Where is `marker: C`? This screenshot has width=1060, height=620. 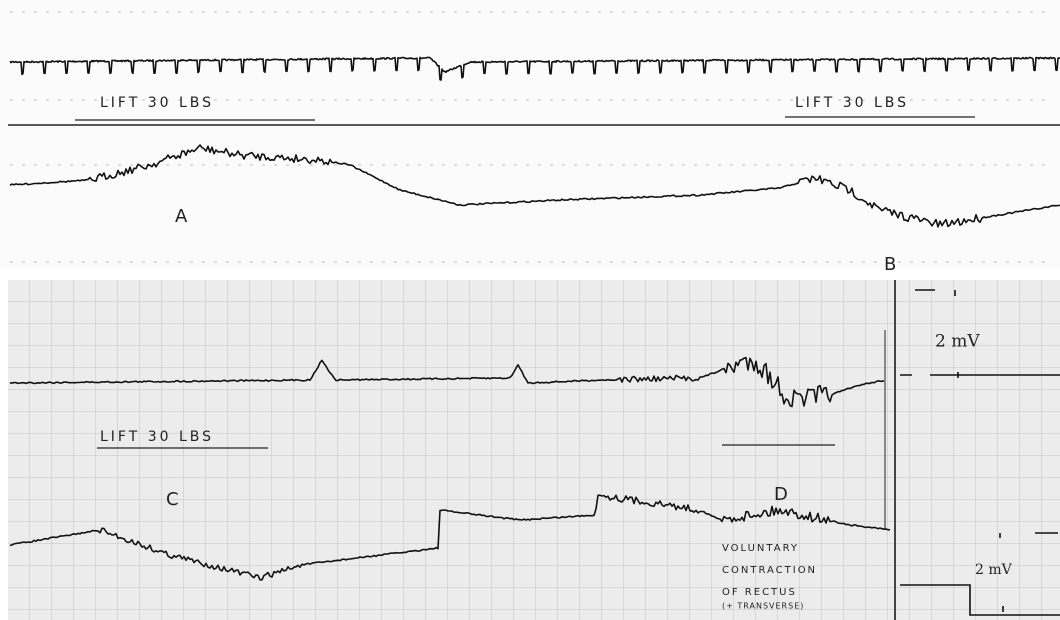
marker: C is located at coordinates (172, 499).